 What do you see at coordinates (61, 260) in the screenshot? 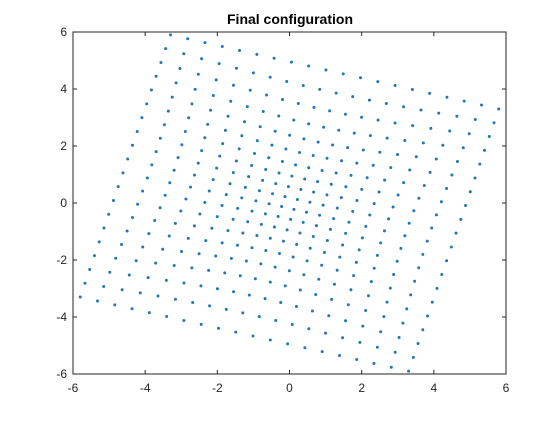
I see `y-tick-label: -2` at bounding box center [61, 260].